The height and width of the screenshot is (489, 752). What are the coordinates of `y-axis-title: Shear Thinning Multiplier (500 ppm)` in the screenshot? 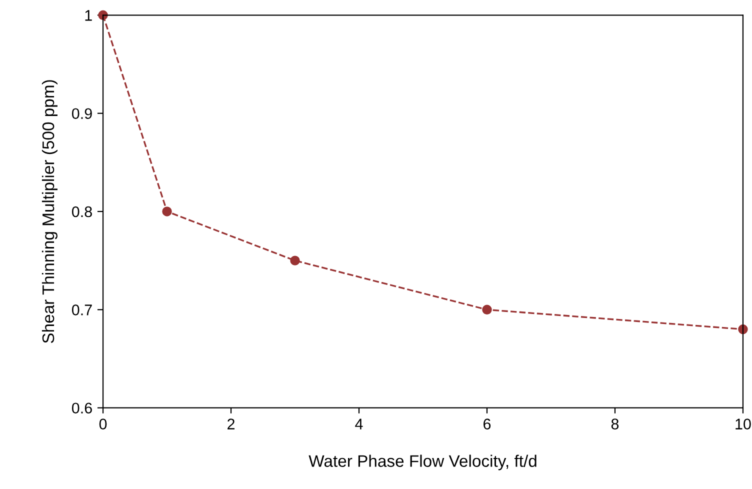 It's located at (50, 212).